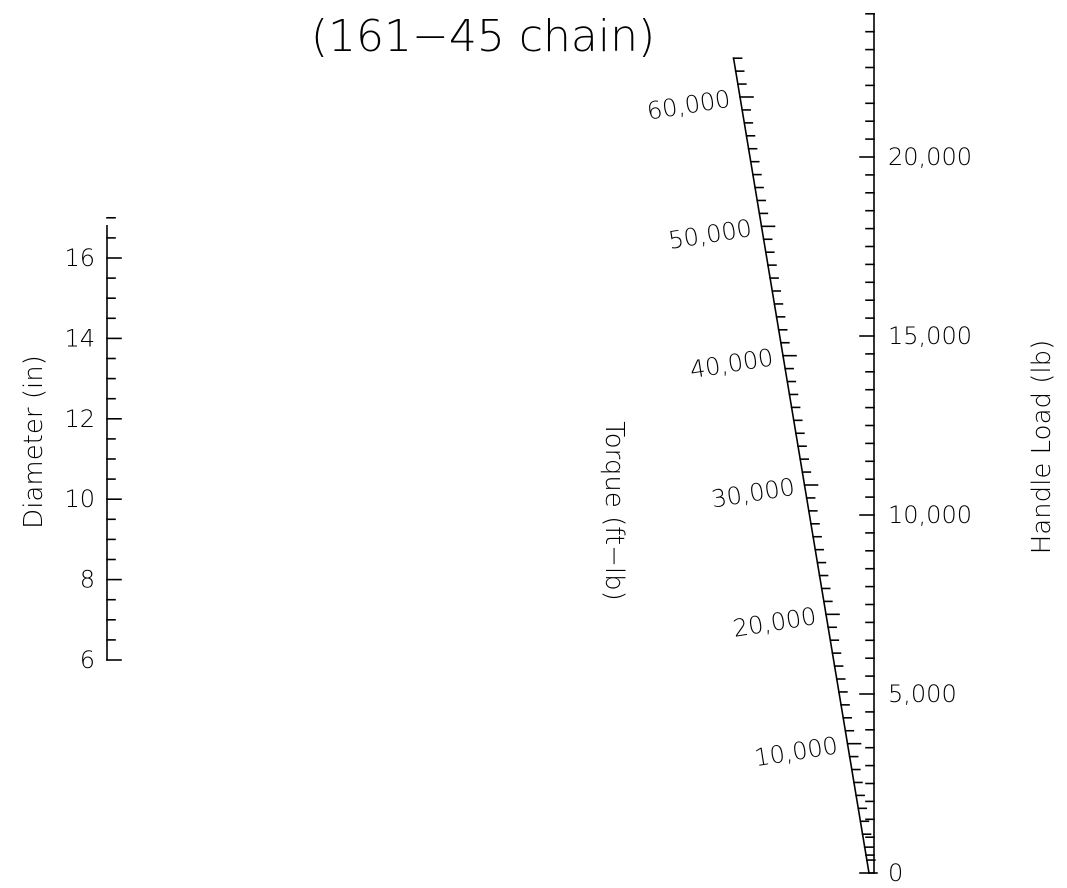  Describe the element at coordinates (795, 751) in the screenshot. I see `torque-tick-label: 10,000` at that location.